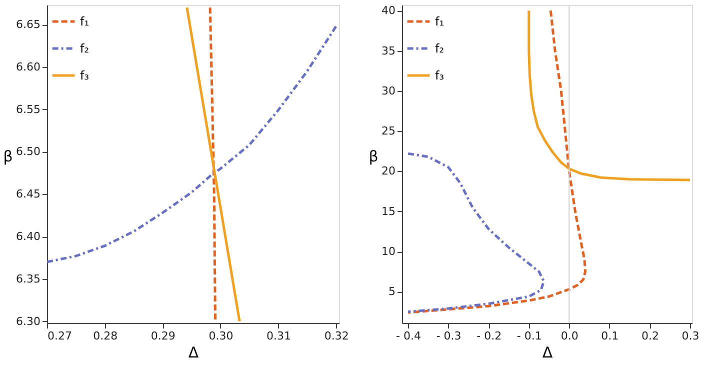 Image resolution: width=715 pixels, height=374 pixels. Describe the element at coordinates (650, 336) in the screenshot. I see `x-tick-label: 0.2` at that location.